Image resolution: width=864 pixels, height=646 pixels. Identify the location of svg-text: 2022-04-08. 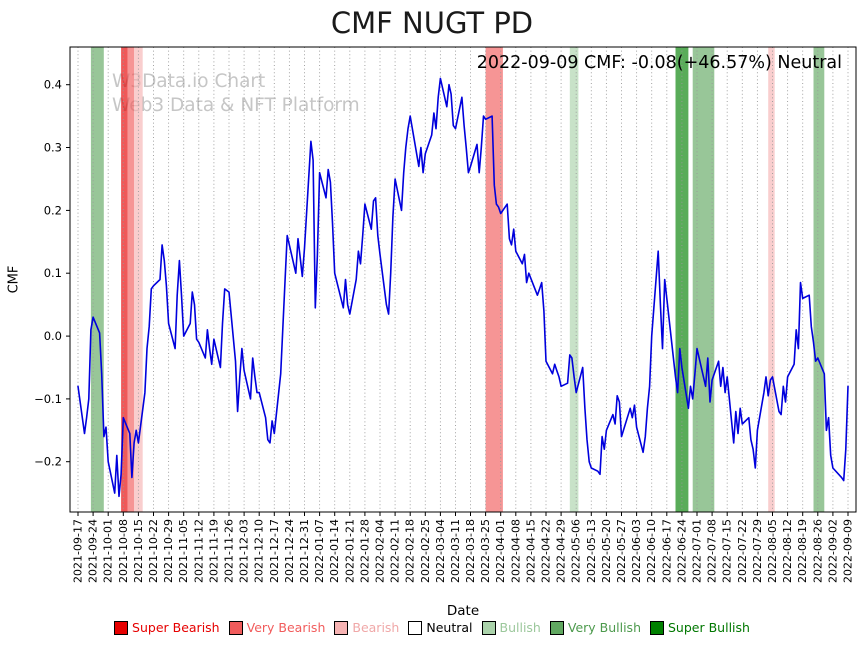
(515, 551).